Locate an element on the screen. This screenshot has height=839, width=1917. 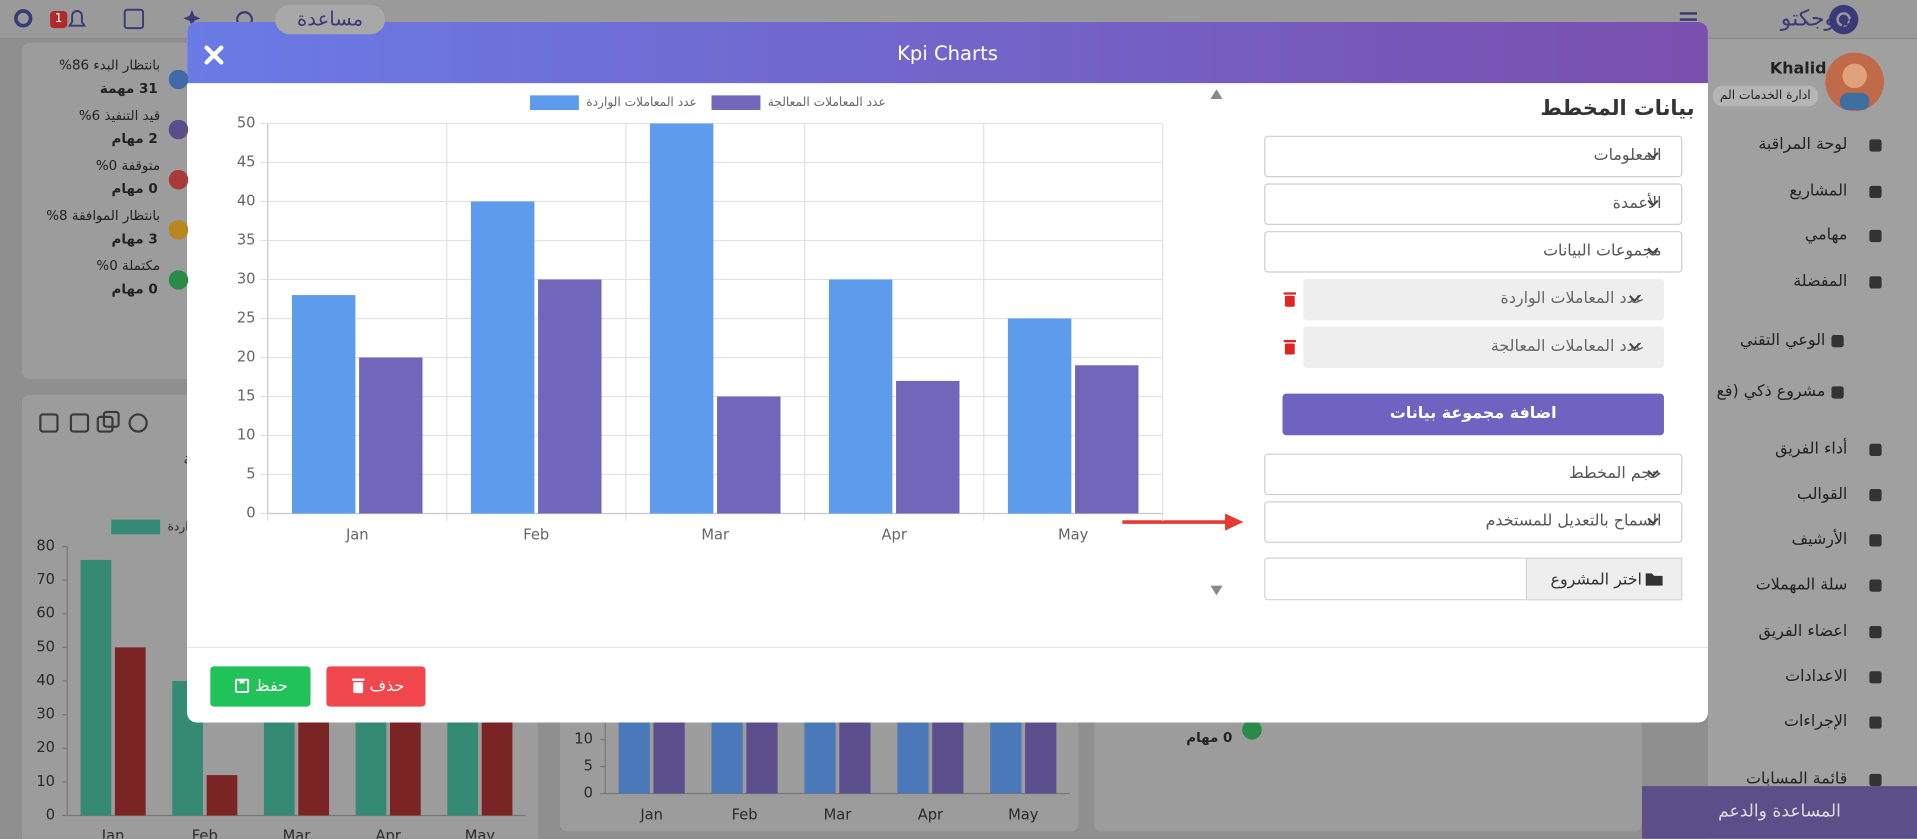
status-count: 2 مهام is located at coordinates (134, 138).